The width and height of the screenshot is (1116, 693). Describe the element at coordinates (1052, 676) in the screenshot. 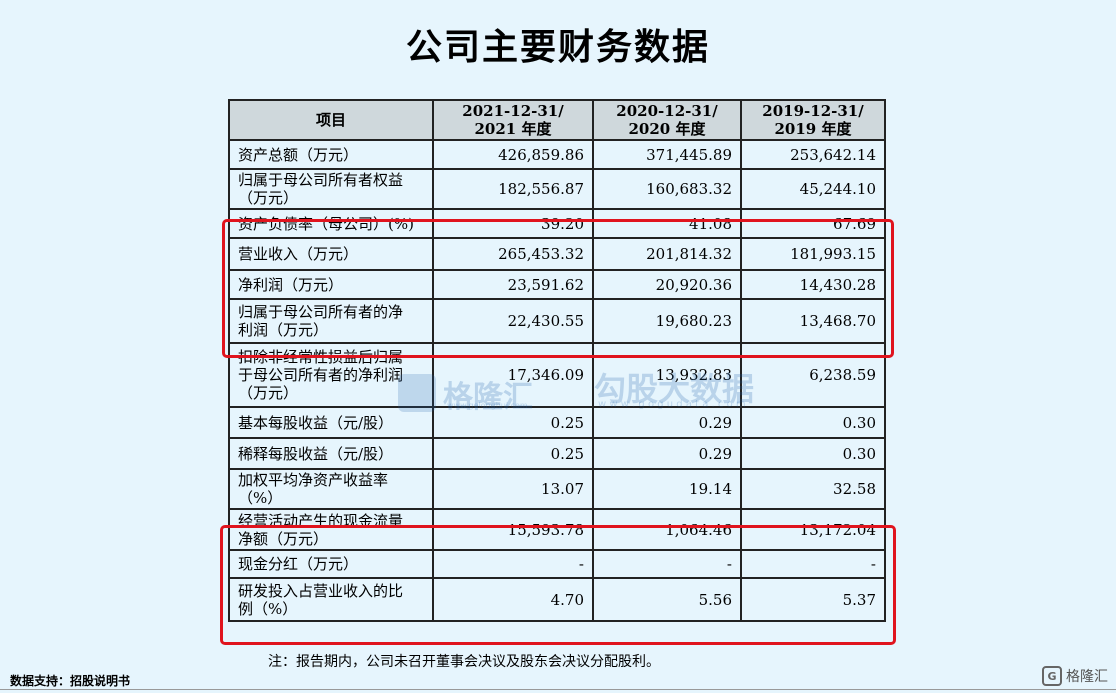

I see `brand-logo-icon: G` at that location.